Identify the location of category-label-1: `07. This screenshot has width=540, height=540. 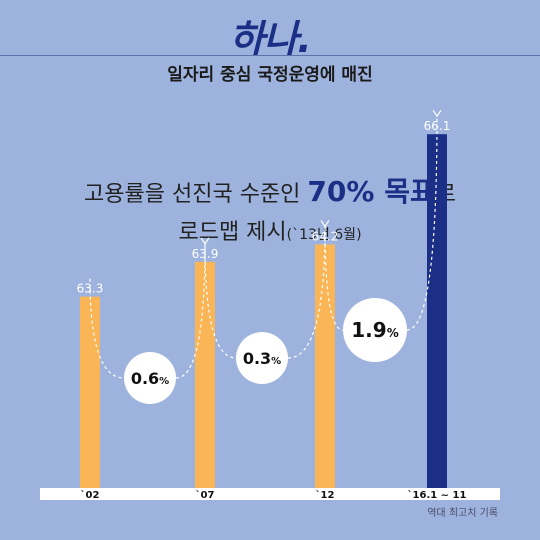
(205, 495).